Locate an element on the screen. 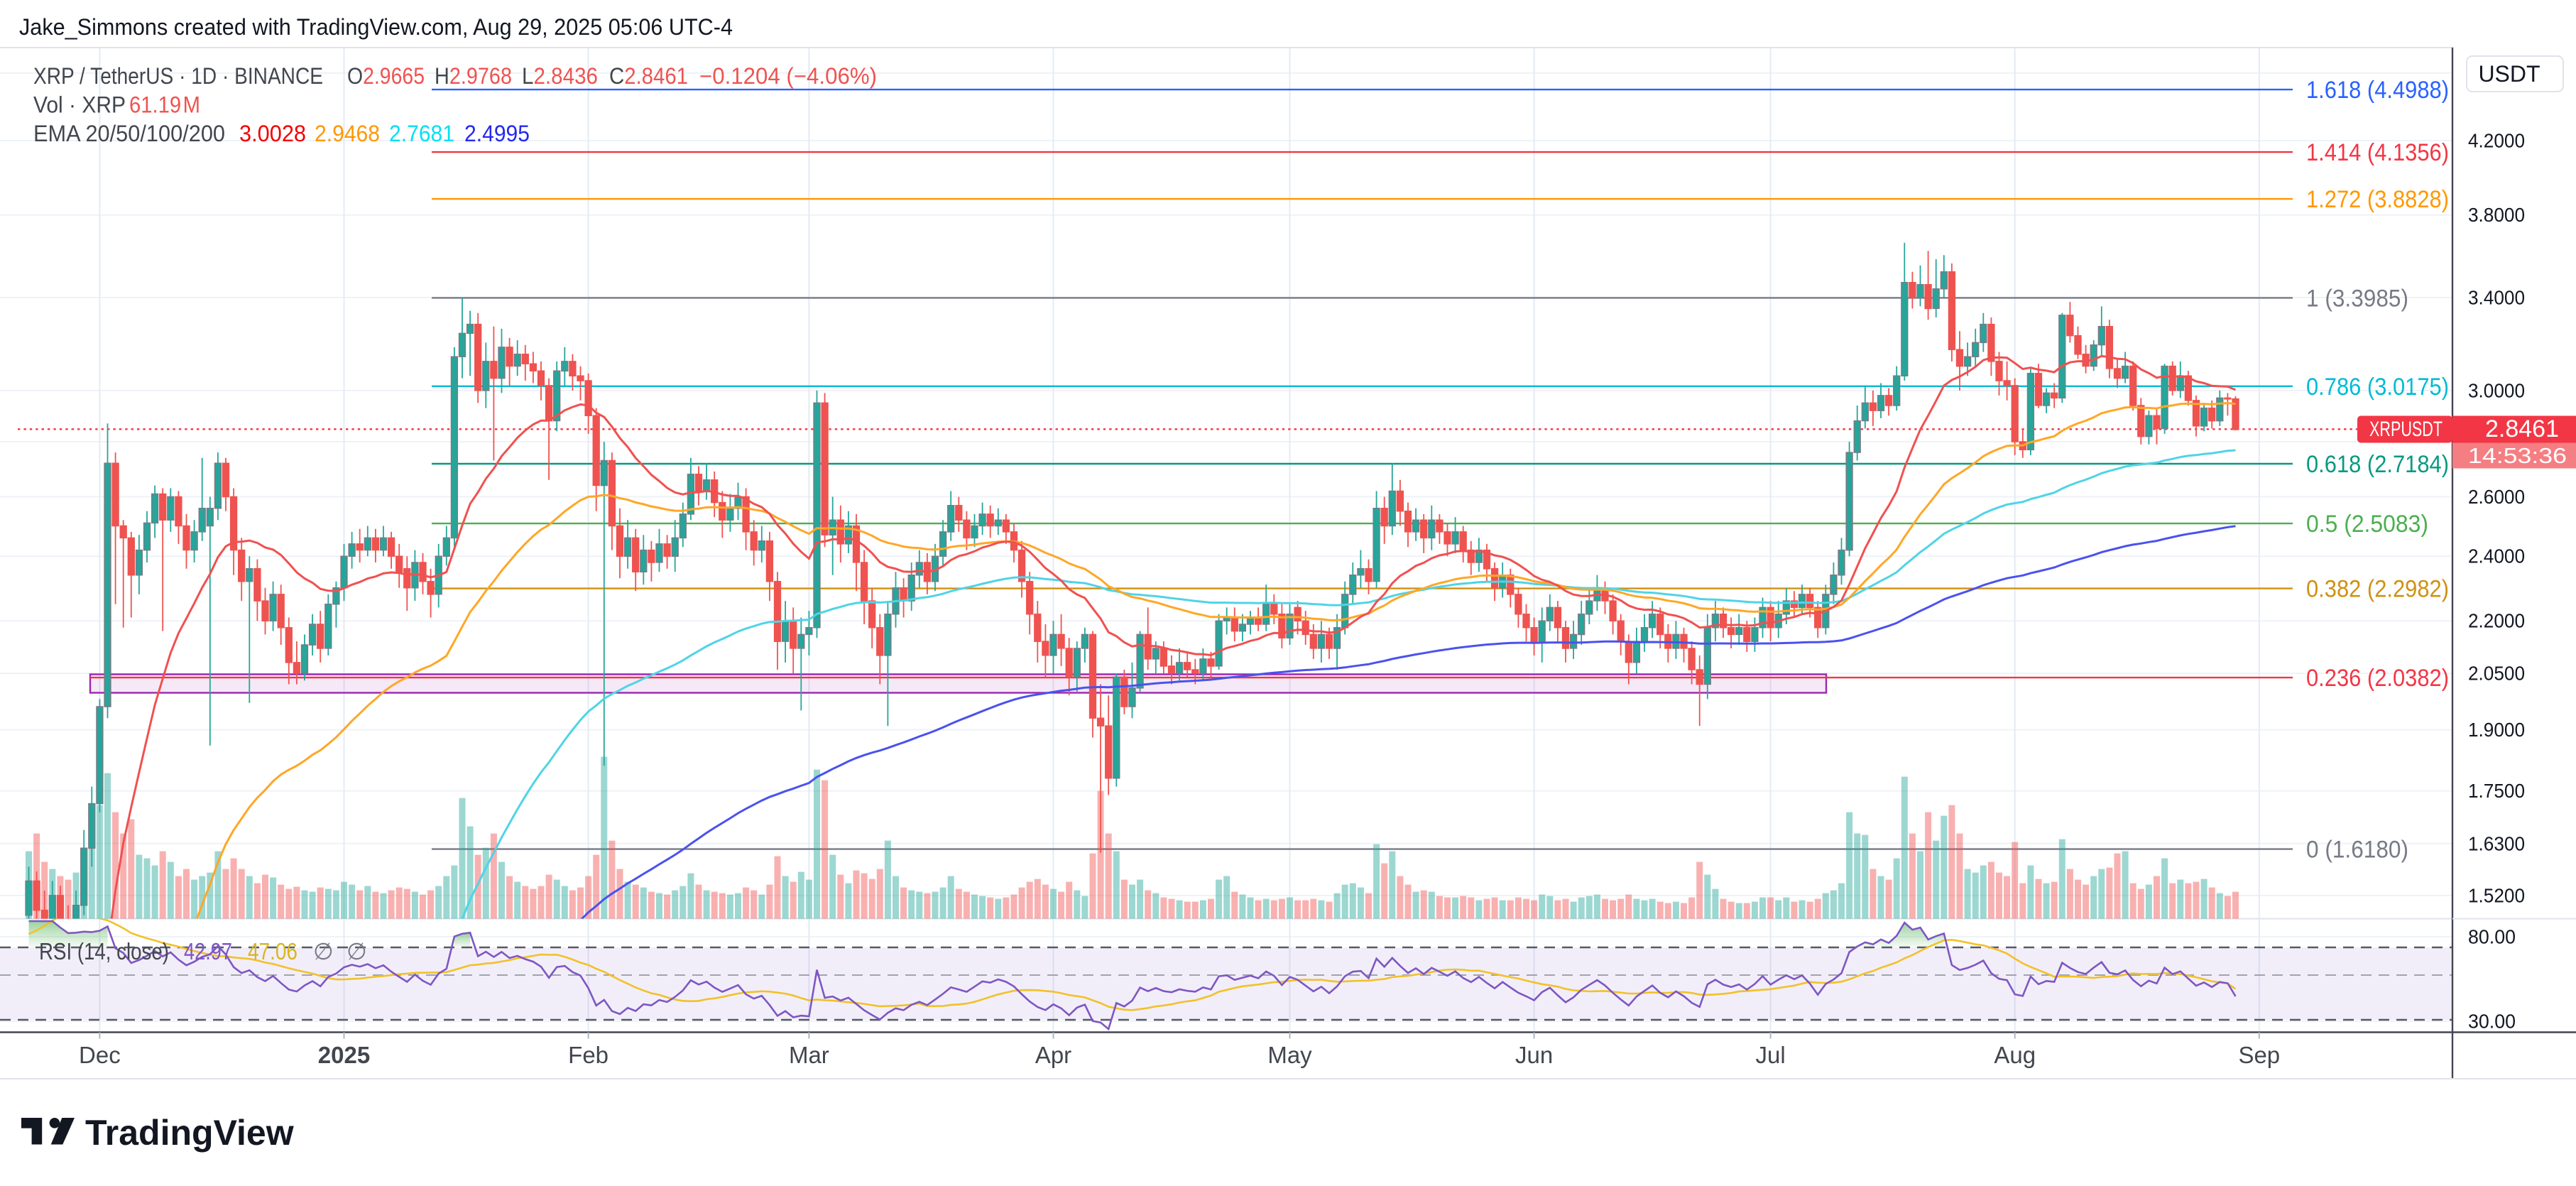 The image size is (2576, 1186). svg-text: 0.236 (2.0382) is located at coordinates (2377, 678).